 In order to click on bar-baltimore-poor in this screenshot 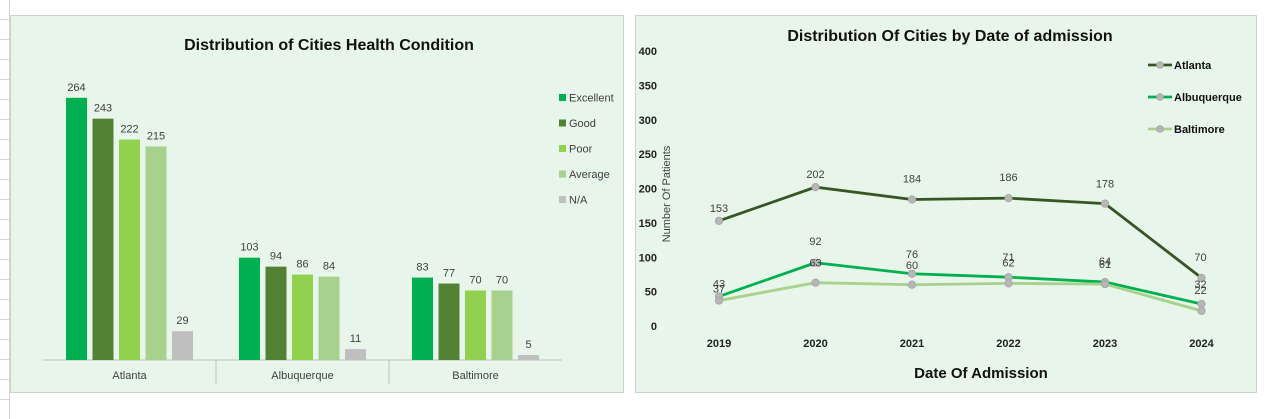, I will do `click(475, 325)`.